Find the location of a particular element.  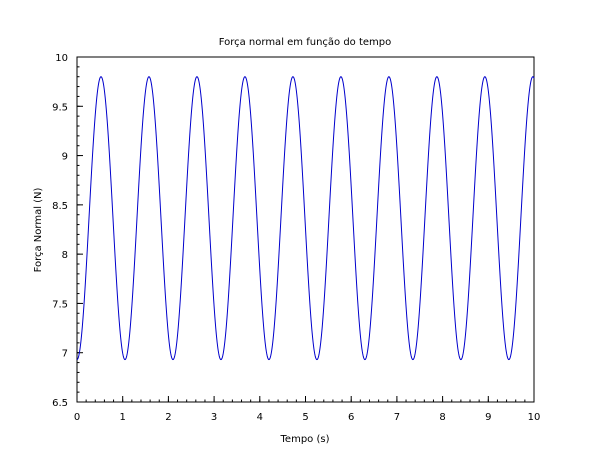

chart-title: Força normal em função do tempo is located at coordinates (305, 42).